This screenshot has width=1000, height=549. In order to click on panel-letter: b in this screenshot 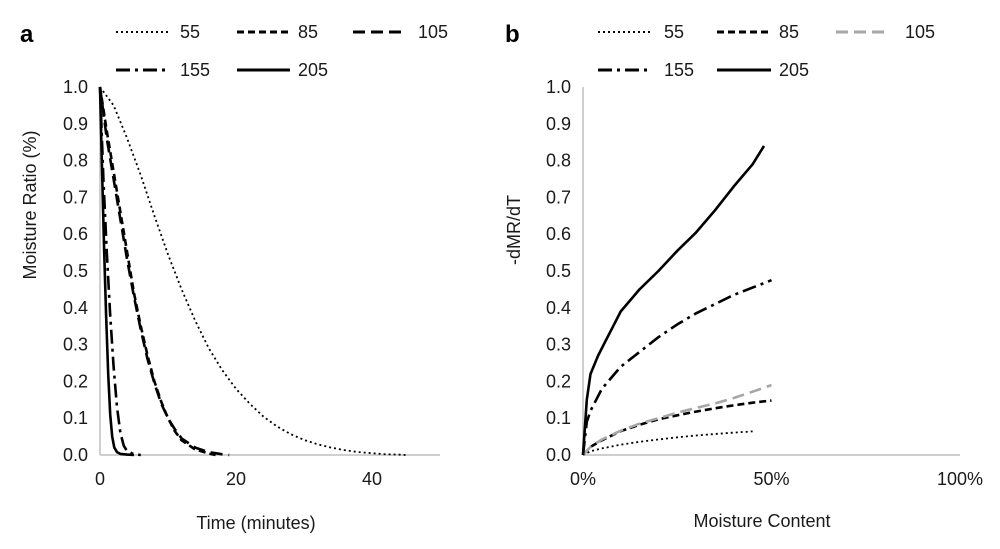, I will do `click(512, 34)`.